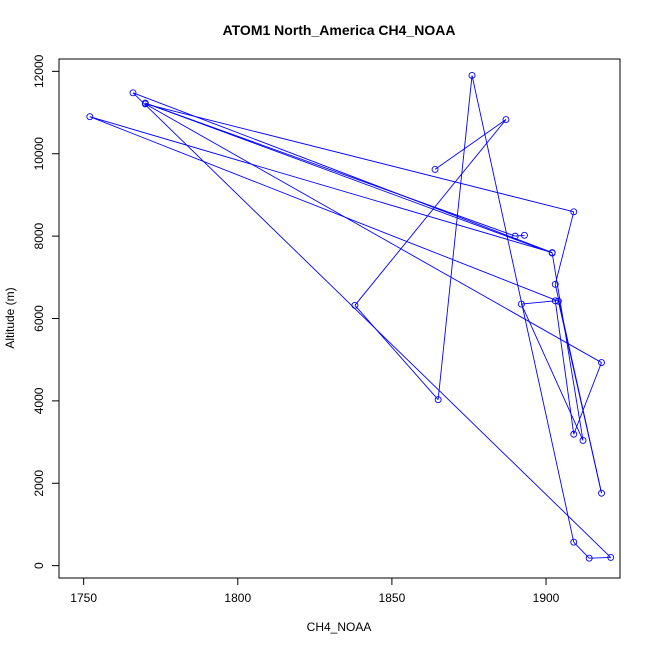 The width and height of the screenshot is (650, 650). What do you see at coordinates (83, 598) in the screenshot?
I see `x-tick-label: 1750` at bounding box center [83, 598].